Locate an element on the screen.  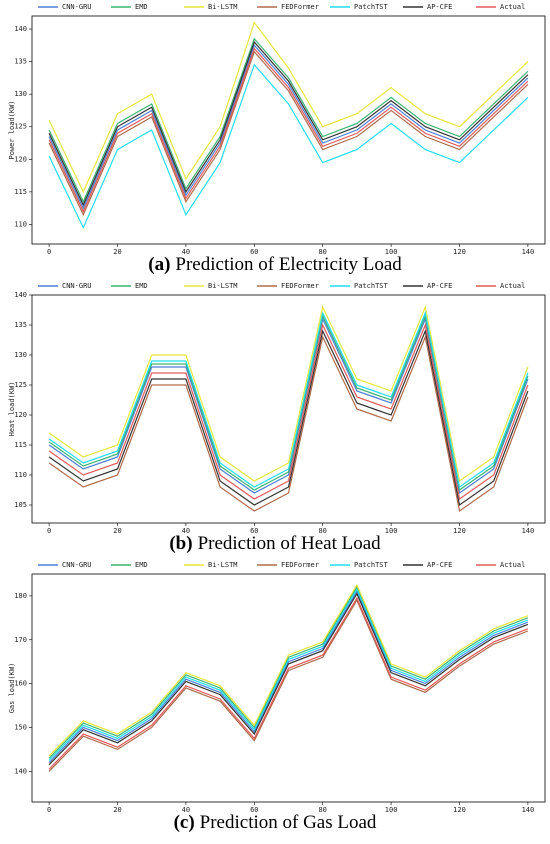
caption-text: Prediction of Electricity Load is located at coordinates (288, 264).